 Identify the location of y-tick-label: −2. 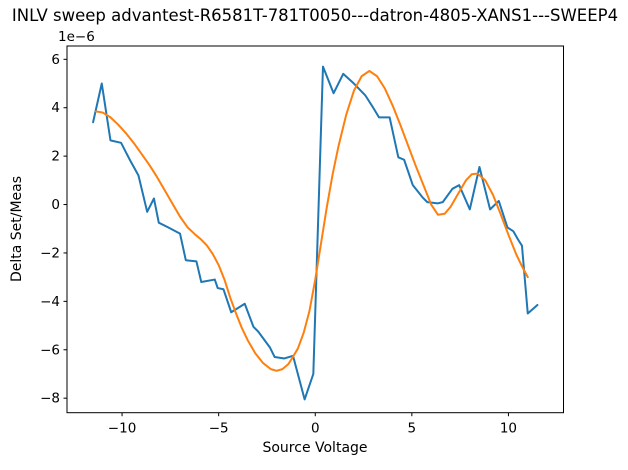
(50, 253).